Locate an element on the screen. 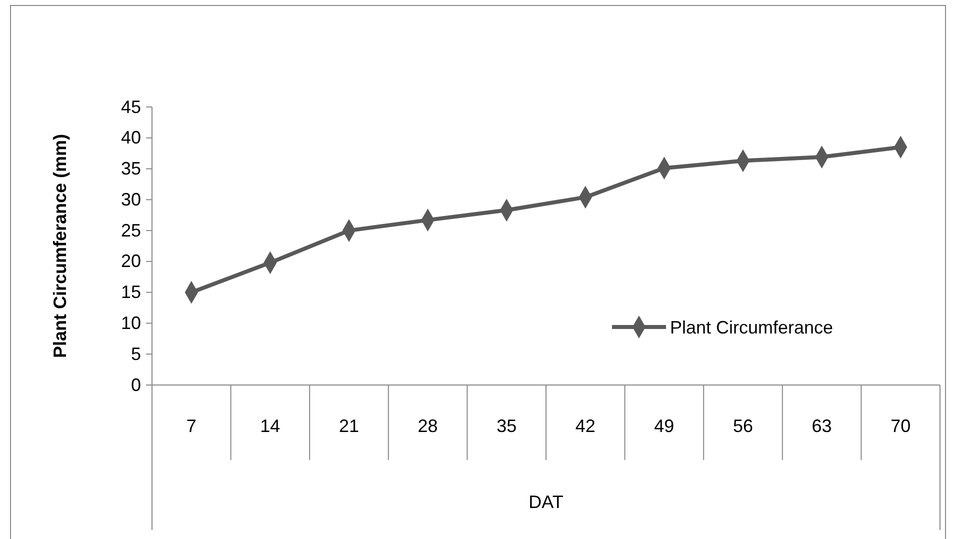  x-tick-label: 70 is located at coordinates (900, 426).